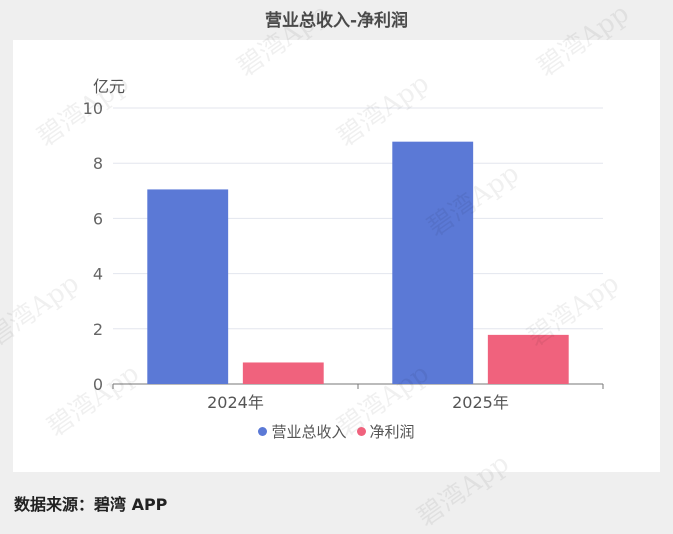  I want to click on data-source: 数据来源：碧湾 APP, so click(91, 504).